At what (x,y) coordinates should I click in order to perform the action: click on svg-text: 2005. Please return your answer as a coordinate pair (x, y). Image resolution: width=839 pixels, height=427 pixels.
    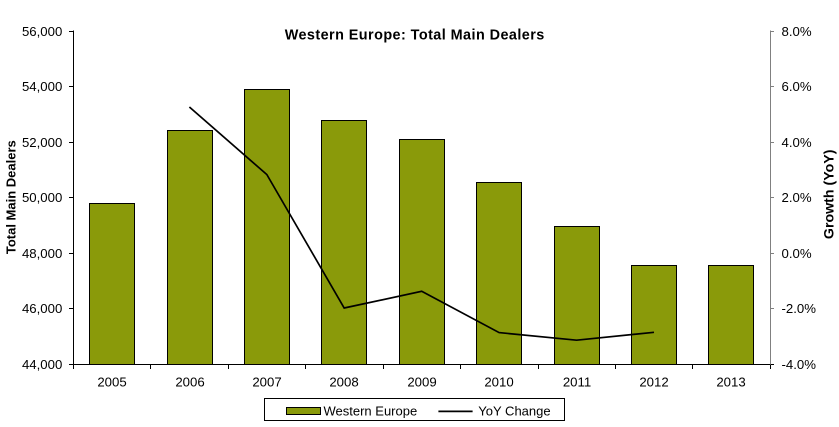
    Looking at the image, I should click on (111, 382).